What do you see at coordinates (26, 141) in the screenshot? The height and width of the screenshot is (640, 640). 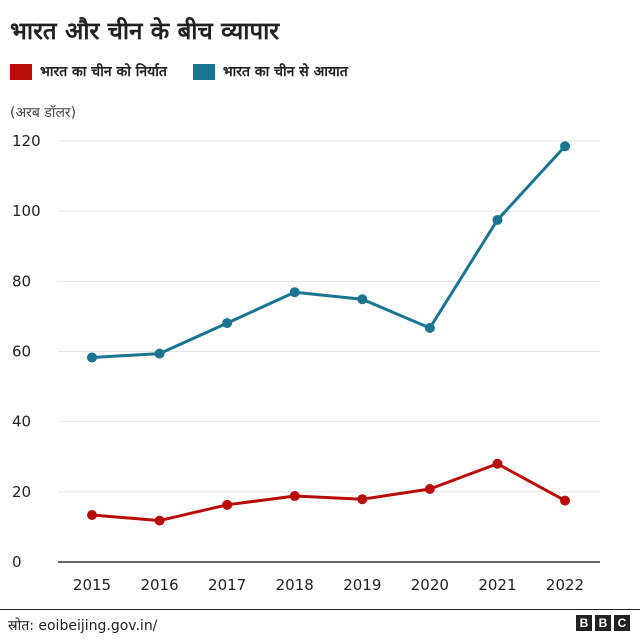 I see `y-tick-label: 120` at bounding box center [26, 141].